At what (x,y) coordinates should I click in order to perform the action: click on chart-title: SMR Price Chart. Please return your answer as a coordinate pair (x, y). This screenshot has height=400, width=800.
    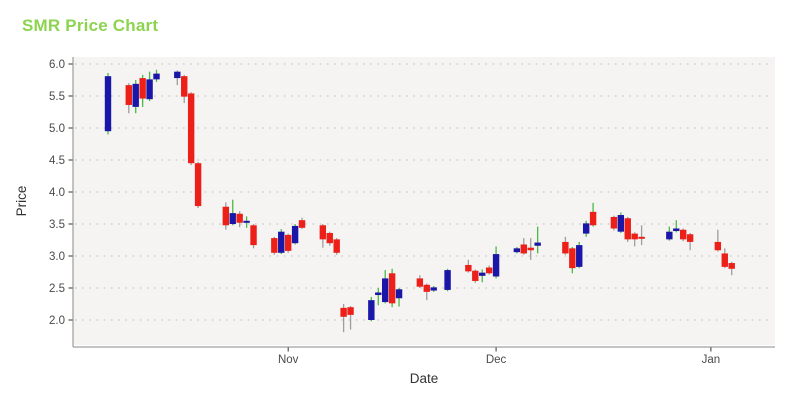
    Looking at the image, I should click on (90, 25).